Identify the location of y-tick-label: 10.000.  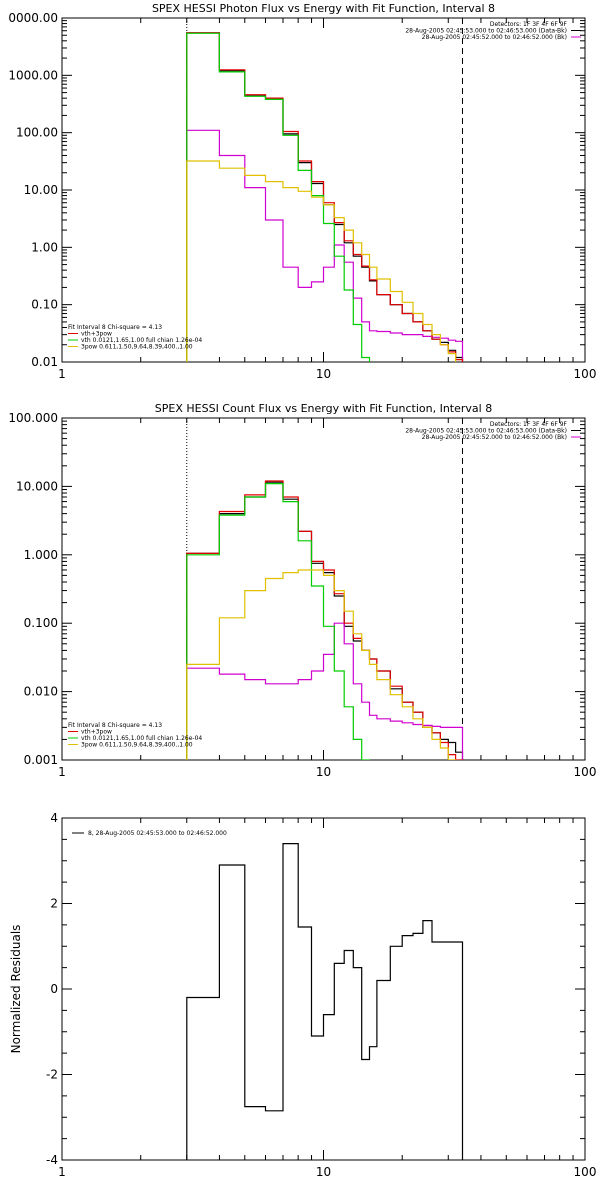
(37, 486).